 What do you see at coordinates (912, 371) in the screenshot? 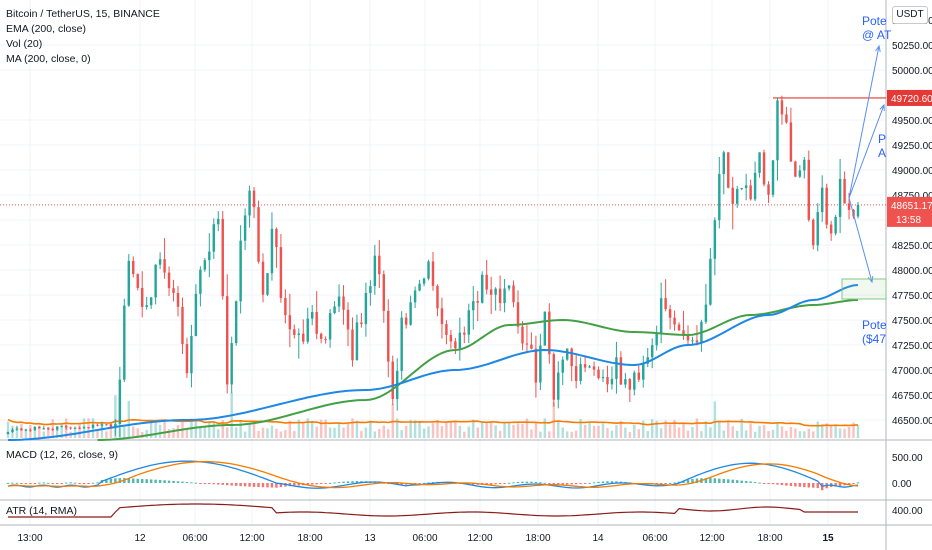
I see `price-tick-label: 47000.00` at bounding box center [912, 371].